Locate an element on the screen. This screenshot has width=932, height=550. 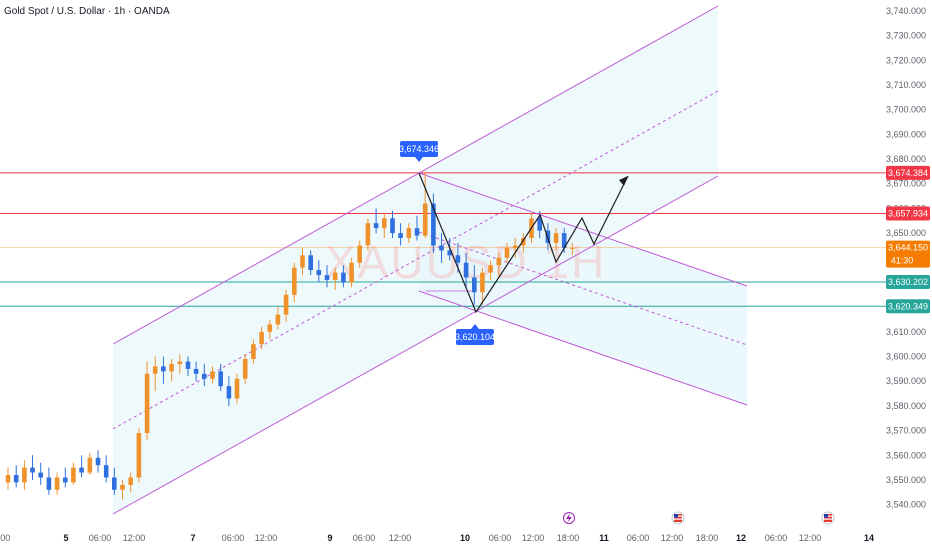
current-price-tag is located at coordinates (908, 254).